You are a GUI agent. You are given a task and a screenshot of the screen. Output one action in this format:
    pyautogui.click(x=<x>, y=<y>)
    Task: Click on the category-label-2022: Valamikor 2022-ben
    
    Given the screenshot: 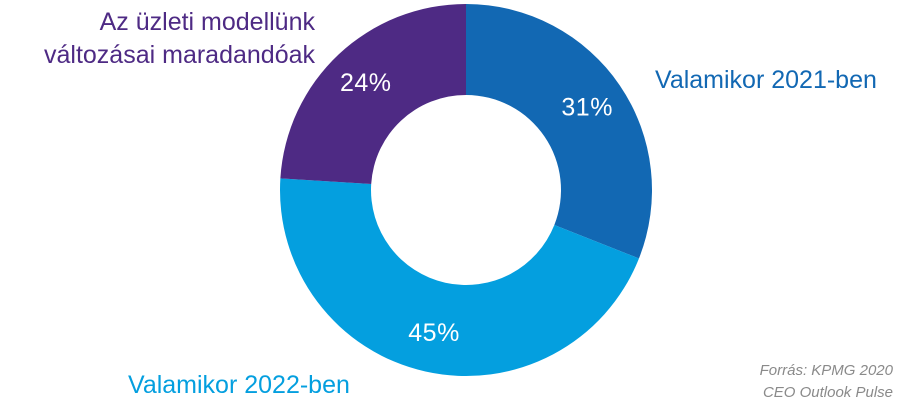 What is the action you would take?
    pyautogui.click(x=239, y=385)
    